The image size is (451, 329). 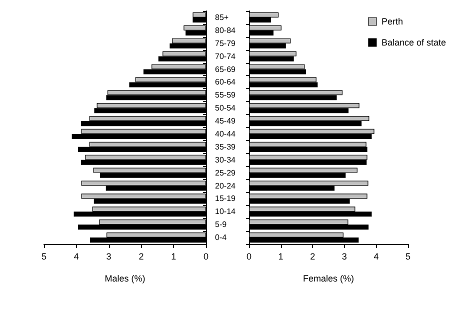 I want to click on y-tick-label: 0-4, so click(x=221, y=237).